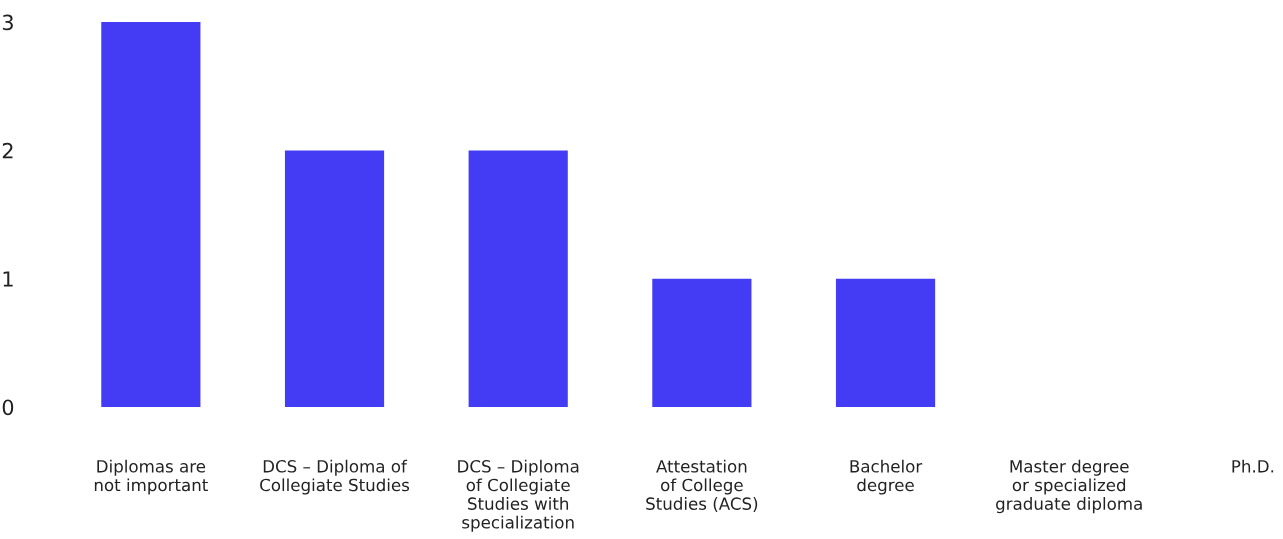 The width and height of the screenshot is (1283, 539). Describe the element at coordinates (151, 477) in the screenshot. I see `x-tick-label: Diplomas are not important` at that location.